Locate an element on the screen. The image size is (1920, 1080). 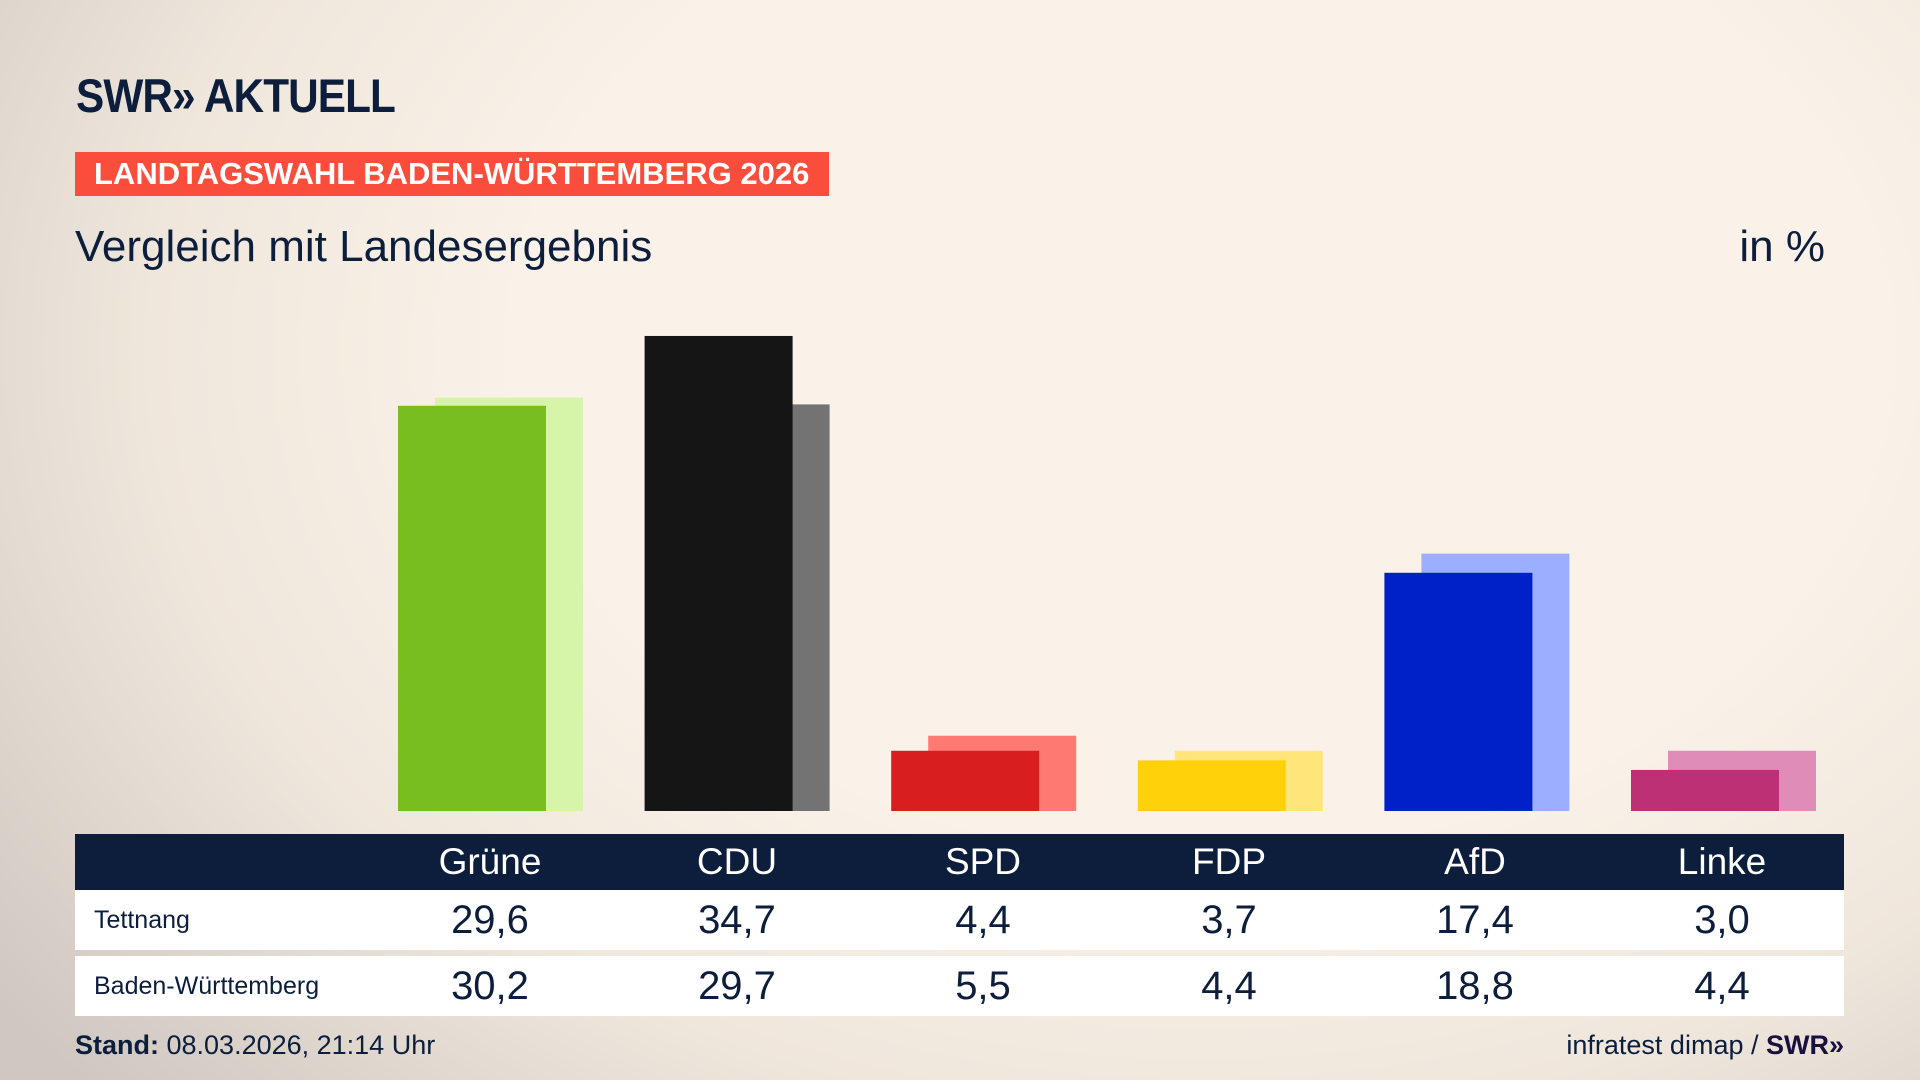
table-header: Grüne CDU SPD FDP AfD Linke is located at coordinates (959, 862).